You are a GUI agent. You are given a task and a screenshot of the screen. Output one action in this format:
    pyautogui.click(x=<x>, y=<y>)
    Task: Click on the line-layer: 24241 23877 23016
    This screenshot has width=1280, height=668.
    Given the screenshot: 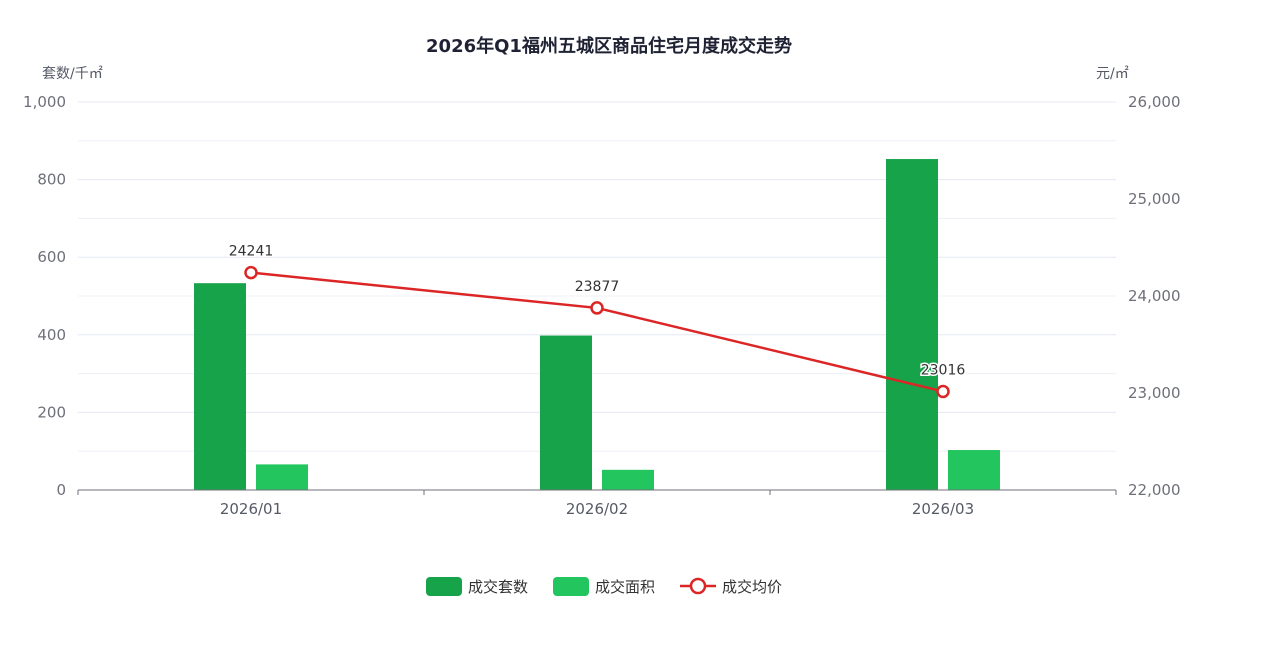 What is the action you would take?
    pyautogui.click(x=597, y=320)
    